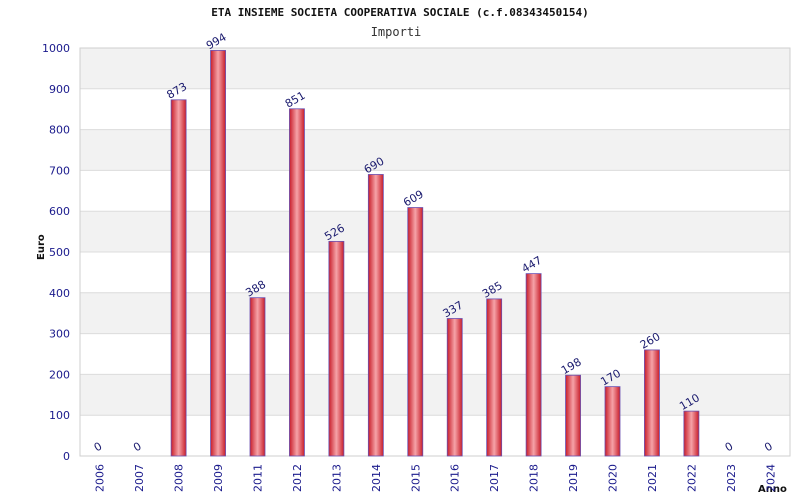 The height and width of the screenshot is (500, 800). What do you see at coordinates (218, 478) in the screenshot?
I see `x-tick-label: 2009` at bounding box center [218, 478].